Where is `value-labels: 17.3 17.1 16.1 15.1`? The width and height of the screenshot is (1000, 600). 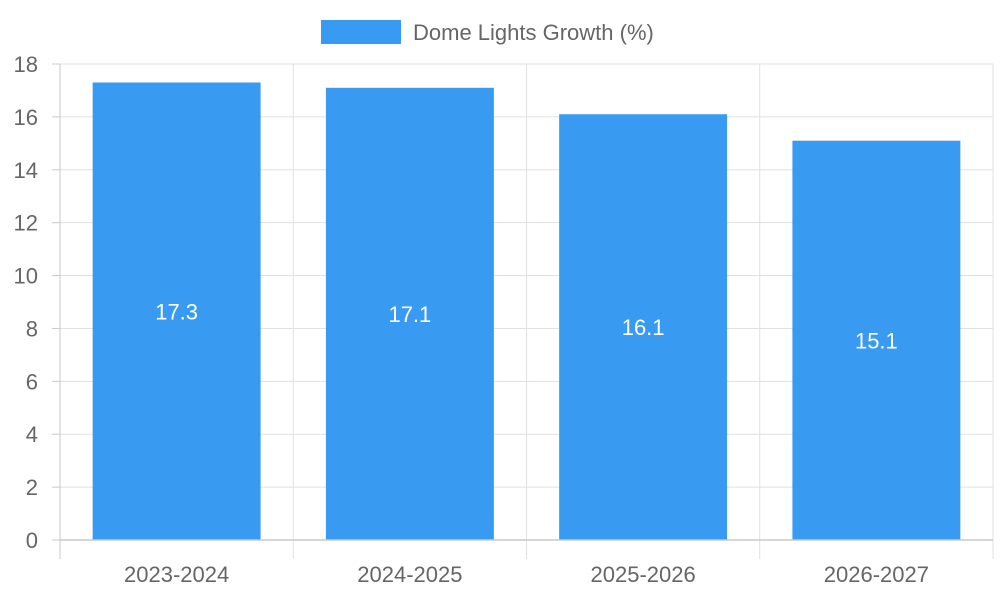
value-labels: 17.3 17.1 16.1 15.1 is located at coordinates (526, 326).